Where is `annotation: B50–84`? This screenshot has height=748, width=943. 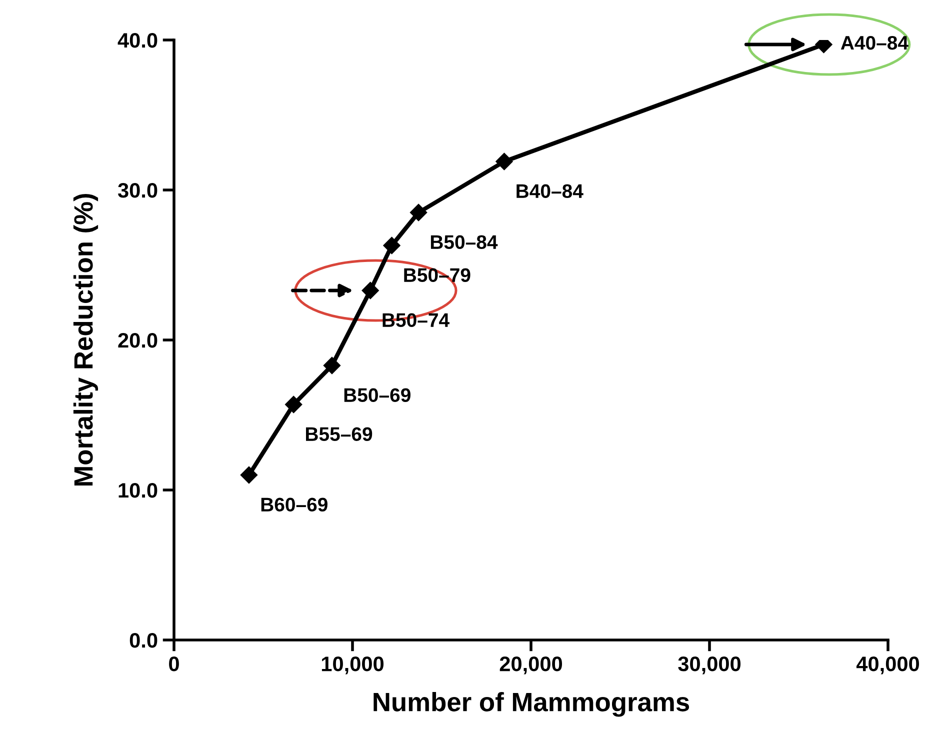 annotation: B50–84 is located at coordinates (464, 242).